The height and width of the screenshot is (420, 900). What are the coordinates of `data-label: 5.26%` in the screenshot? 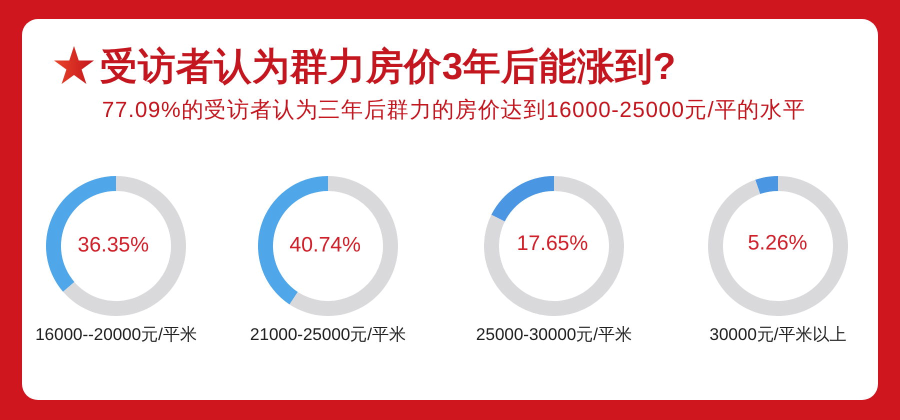 It's located at (778, 243).